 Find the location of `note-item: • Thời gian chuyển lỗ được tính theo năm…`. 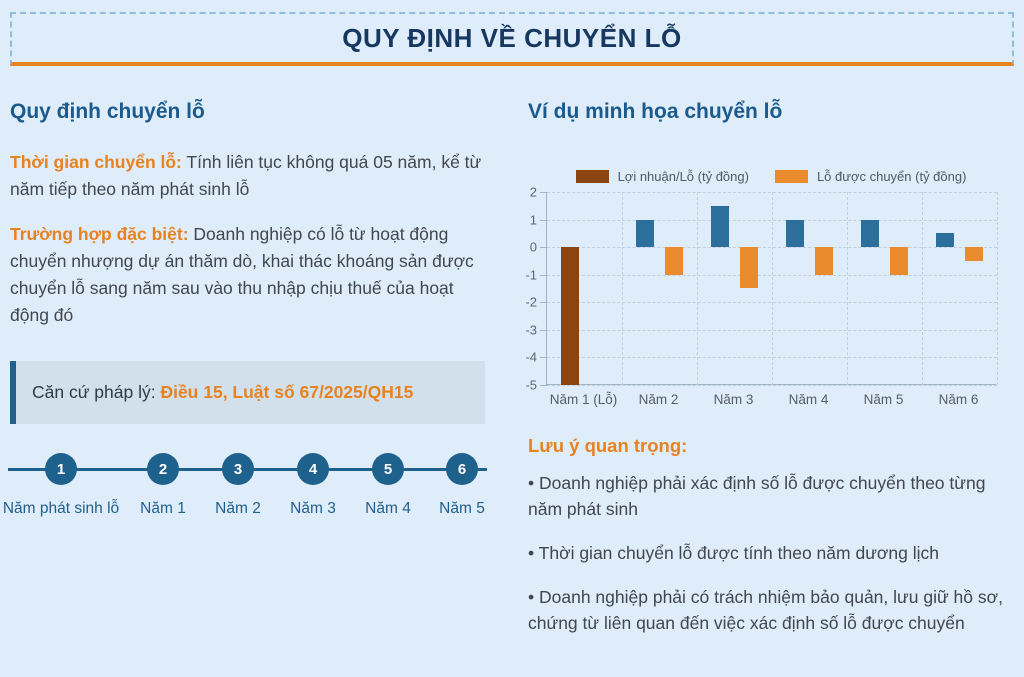

note-item: • Thời gian chuyển lỗ được tính theo năm… is located at coordinates (733, 553).